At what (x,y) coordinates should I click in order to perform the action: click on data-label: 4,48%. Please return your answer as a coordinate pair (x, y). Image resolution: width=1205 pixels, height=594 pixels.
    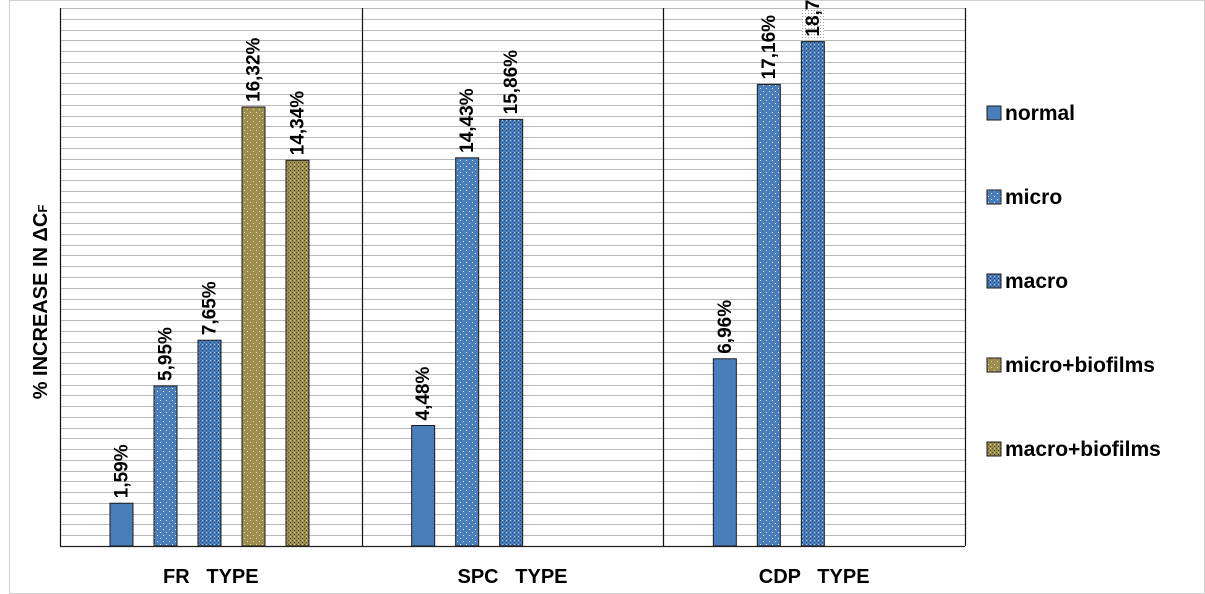
    Looking at the image, I should click on (423, 394).